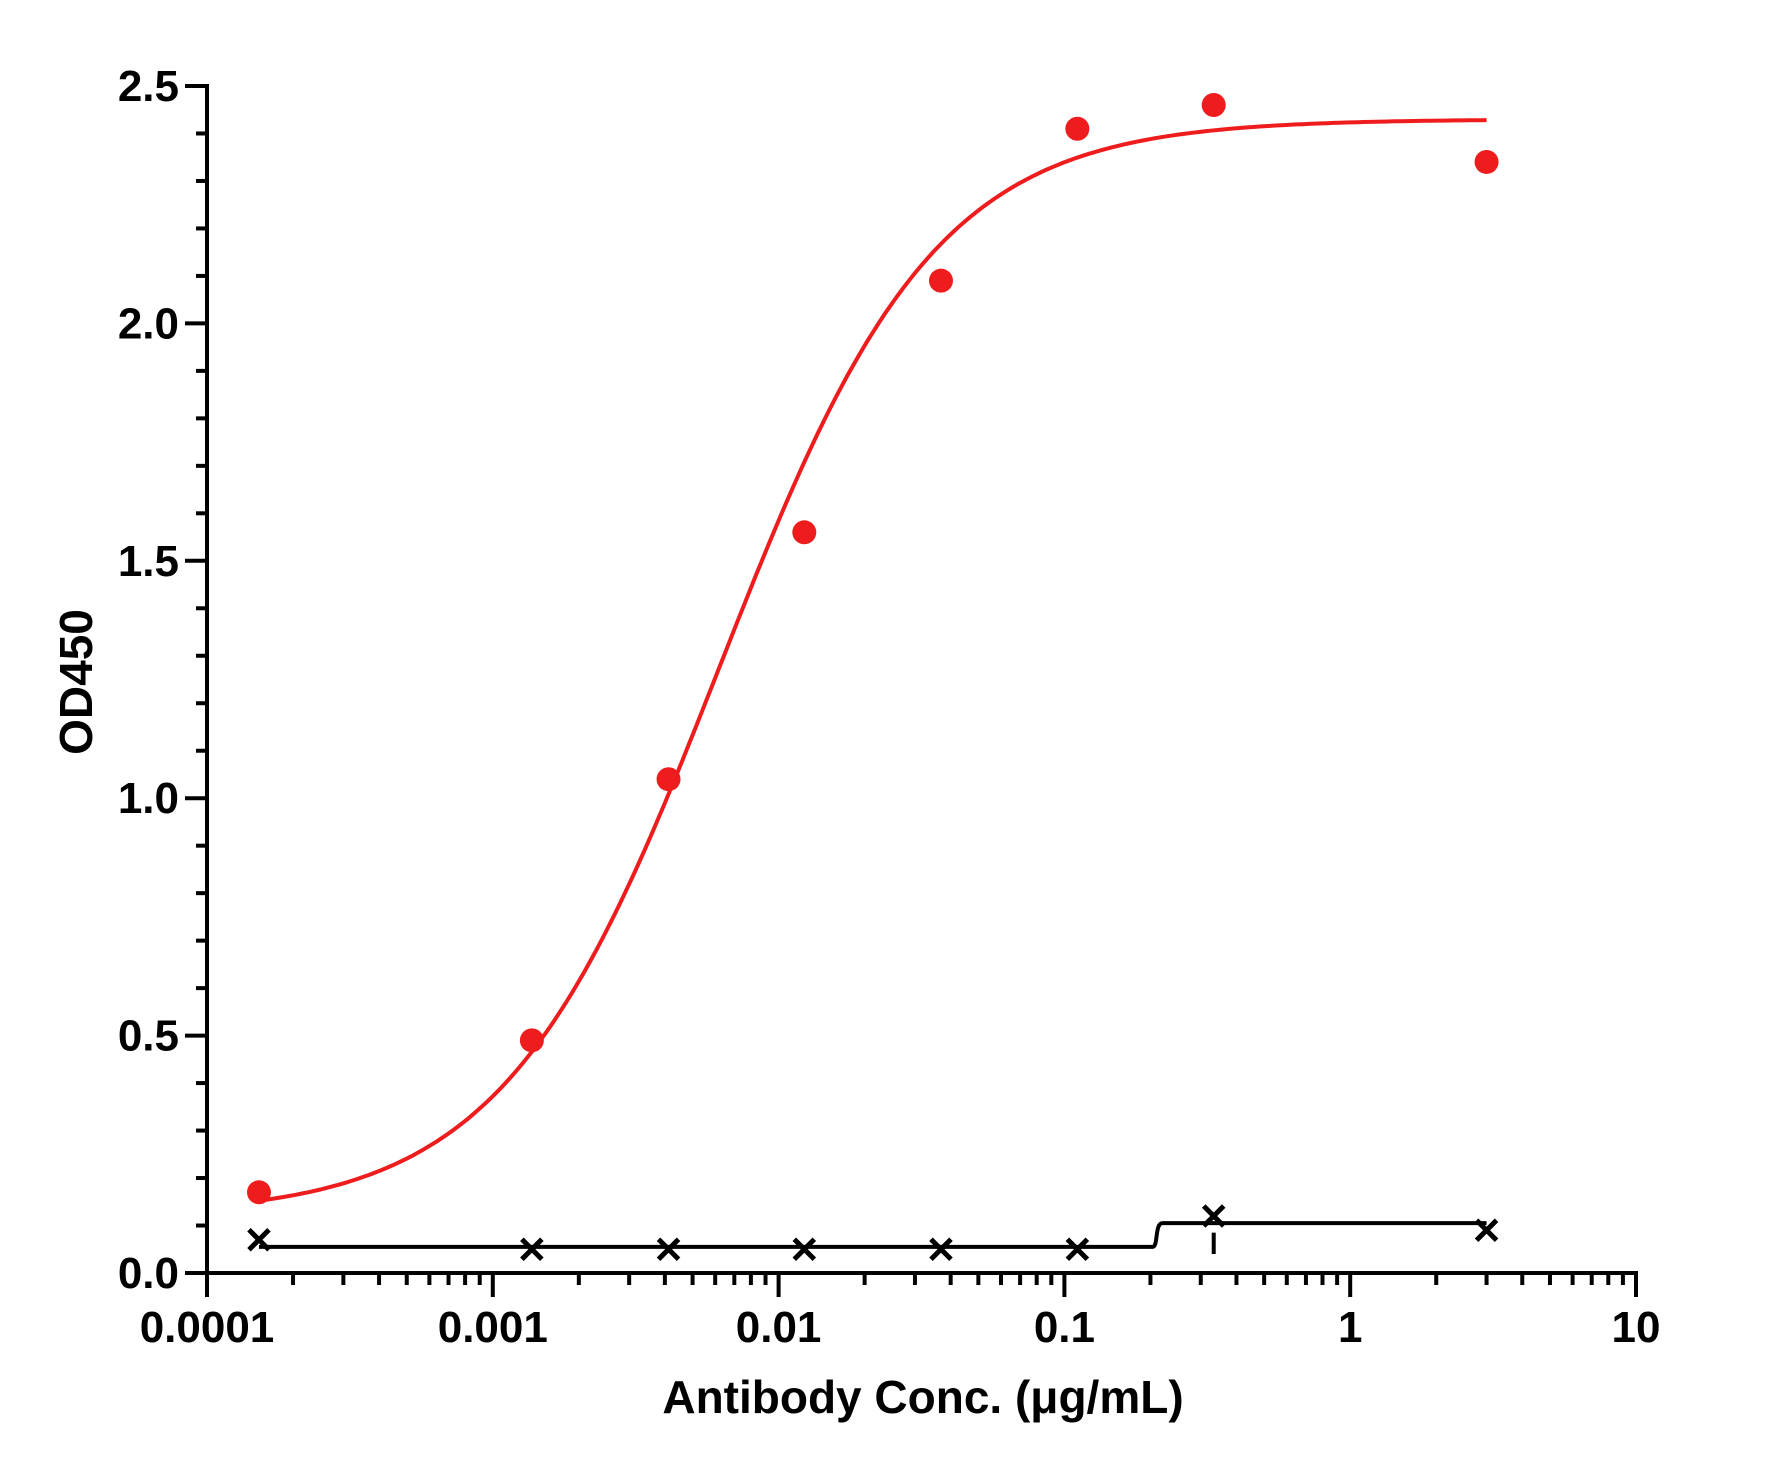 The image size is (1775, 1464). I want to click on y-axis-title: OD450, so click(76, 682).